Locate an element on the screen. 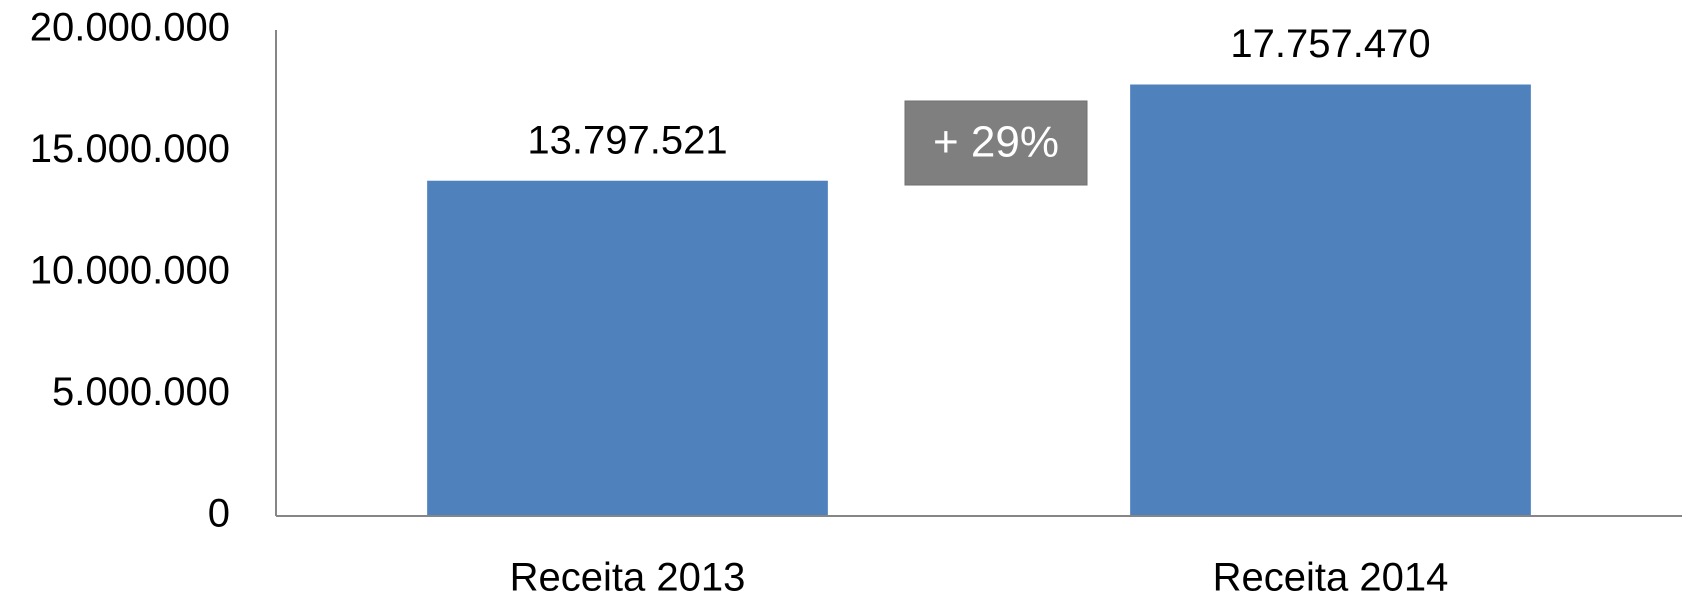  y-tick-label: 5.000.000 is located at coordinates (141, 392).